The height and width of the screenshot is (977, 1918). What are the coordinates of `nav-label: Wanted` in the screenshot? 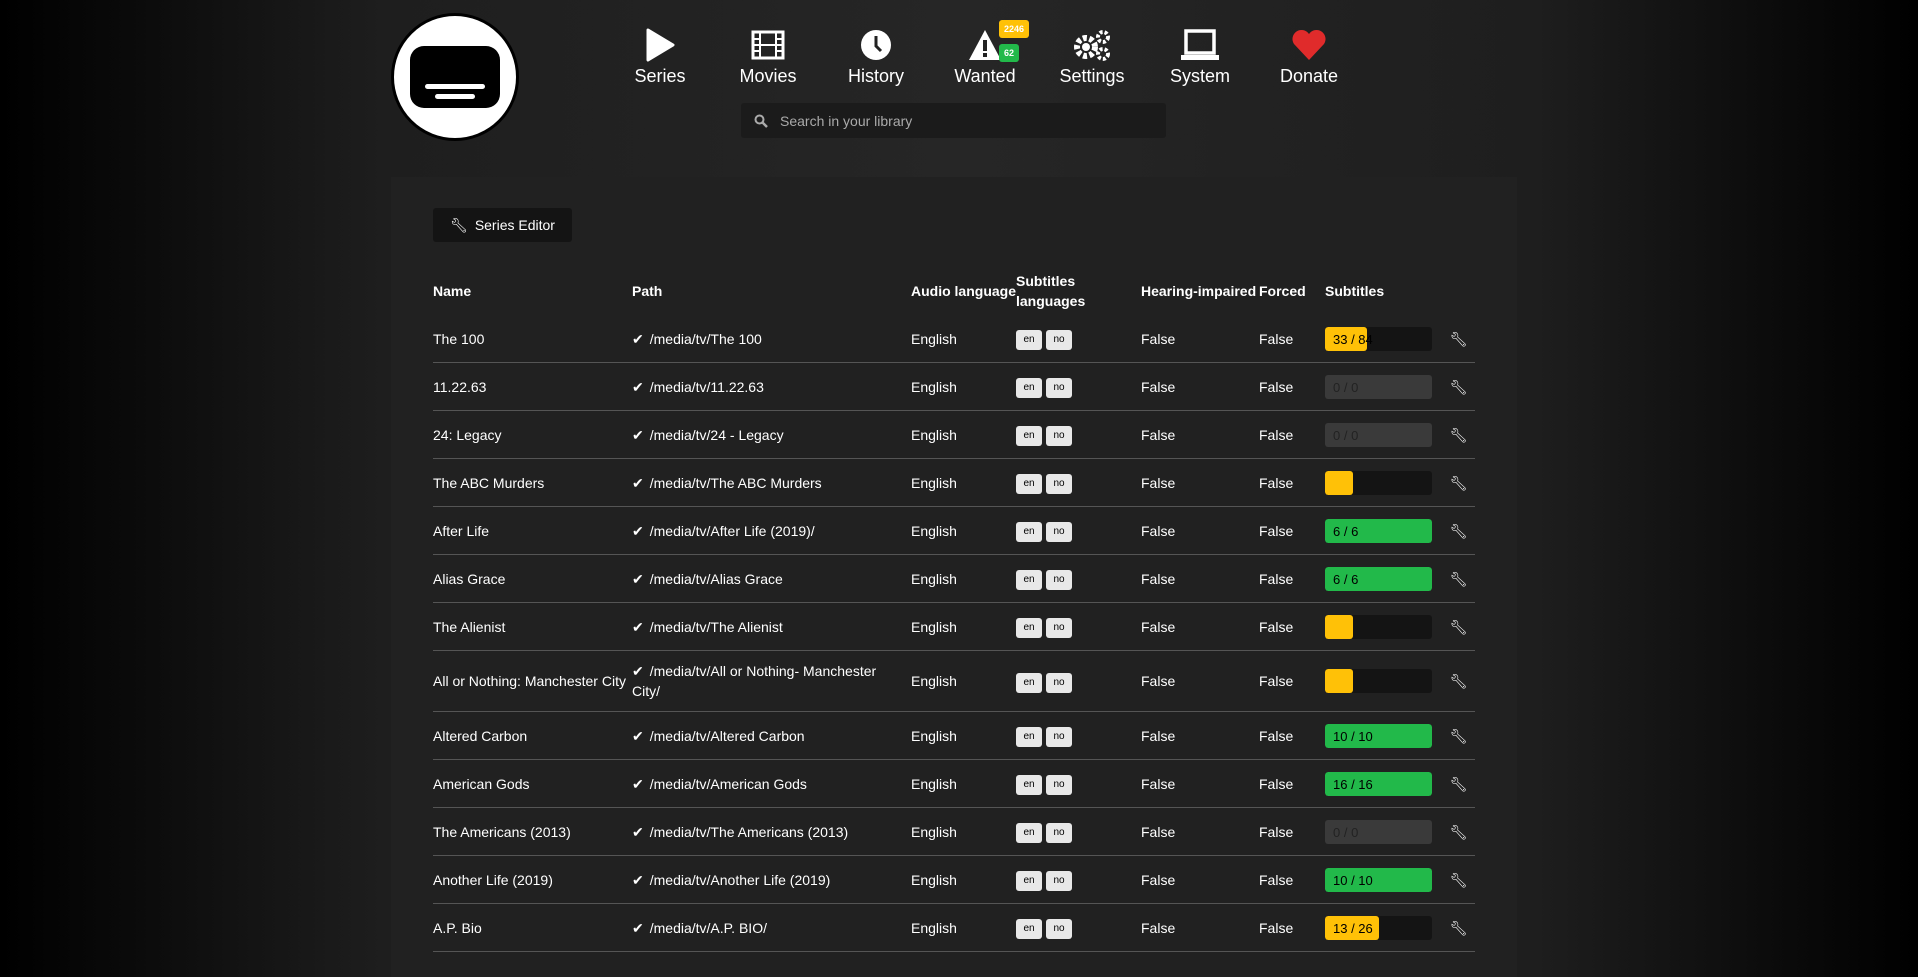 It's located at (985, 76).